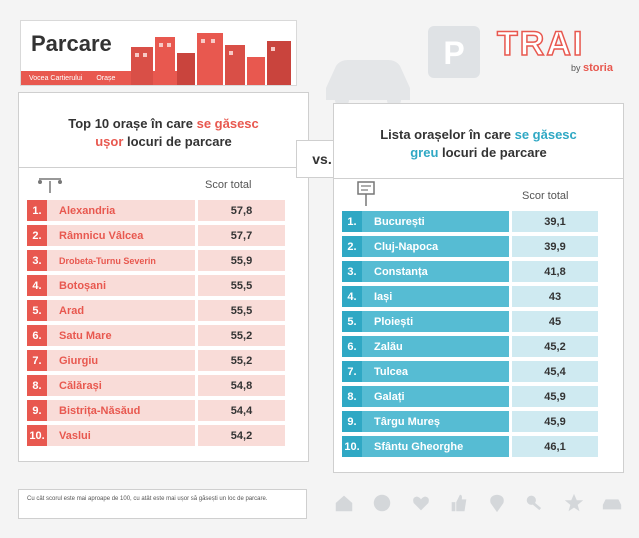  What do you see at coordinates (497, 503) in the screenshot?
I see `location-pin-icon` at bounding box center [497, 503].